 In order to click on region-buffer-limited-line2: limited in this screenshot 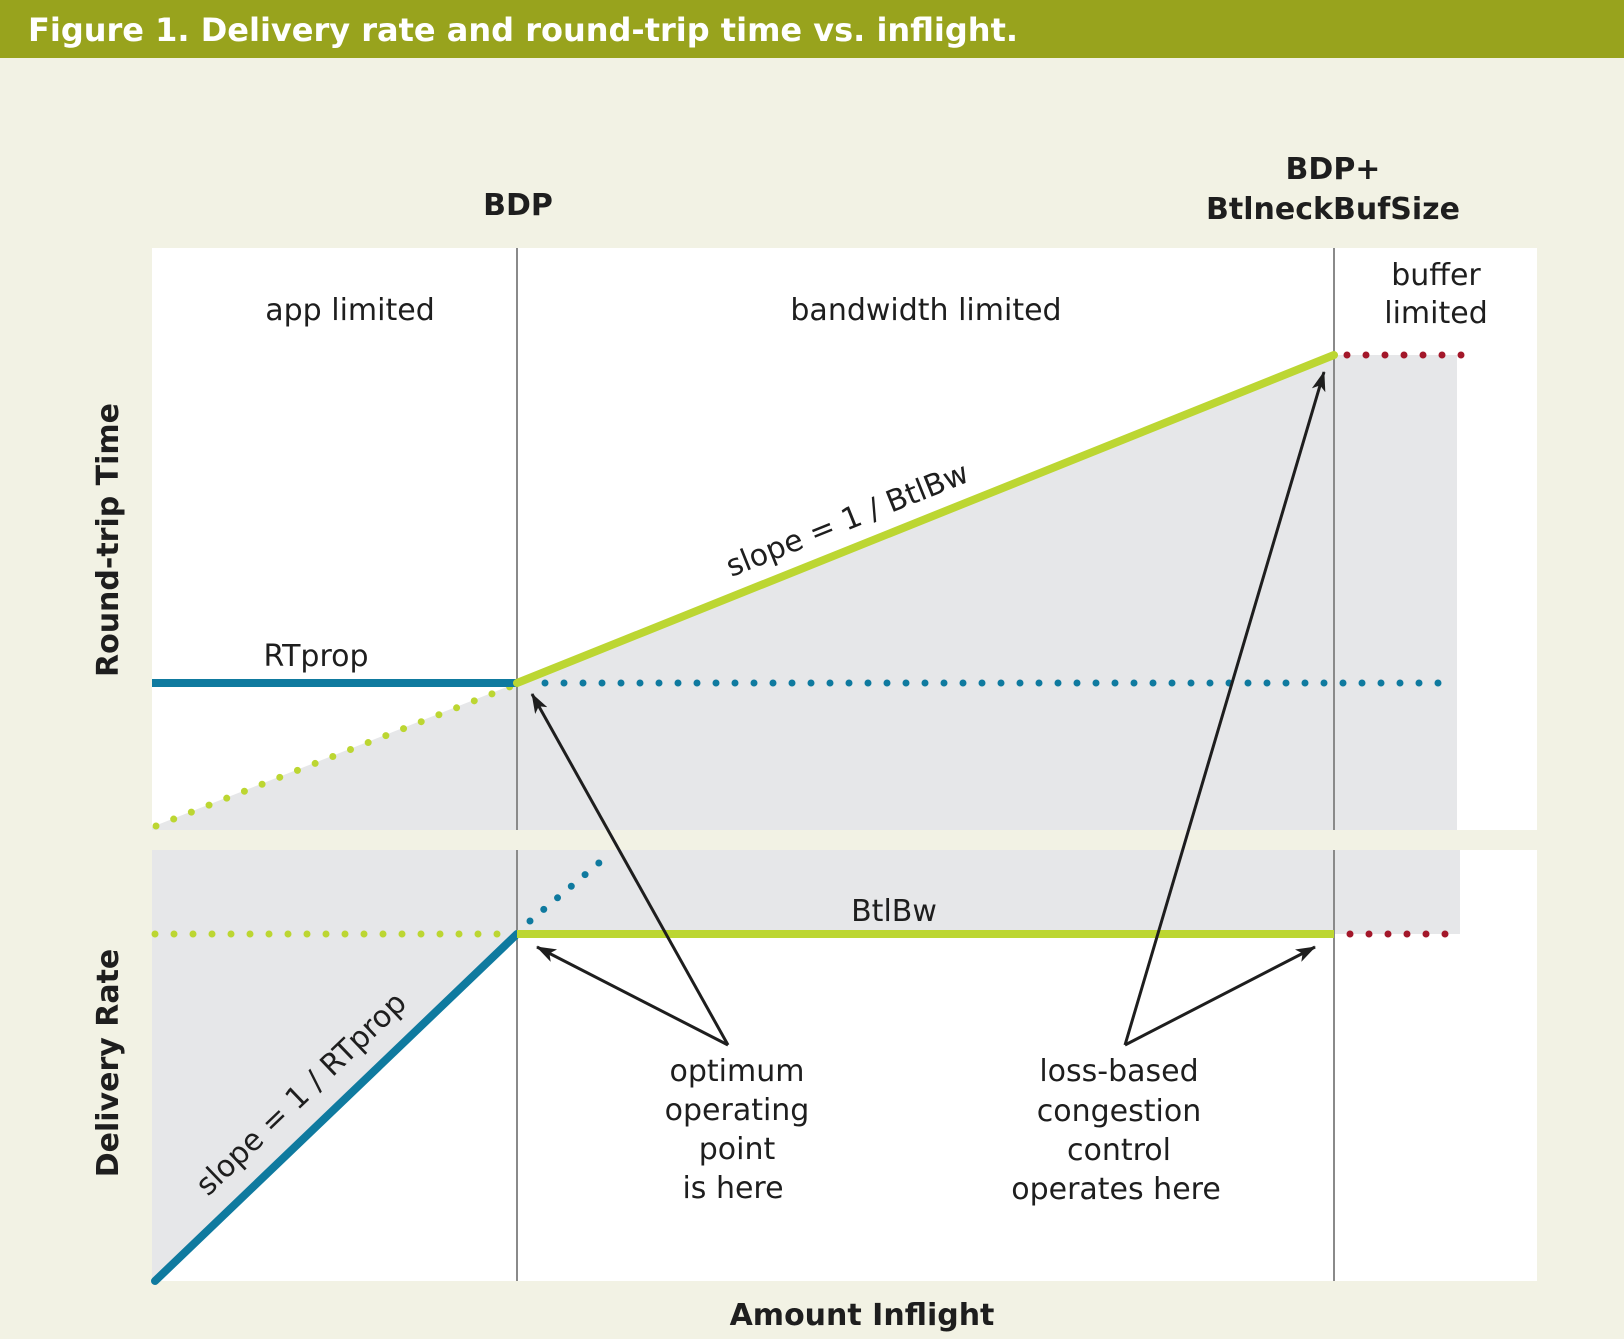, I will do `click(1436, 313)`.